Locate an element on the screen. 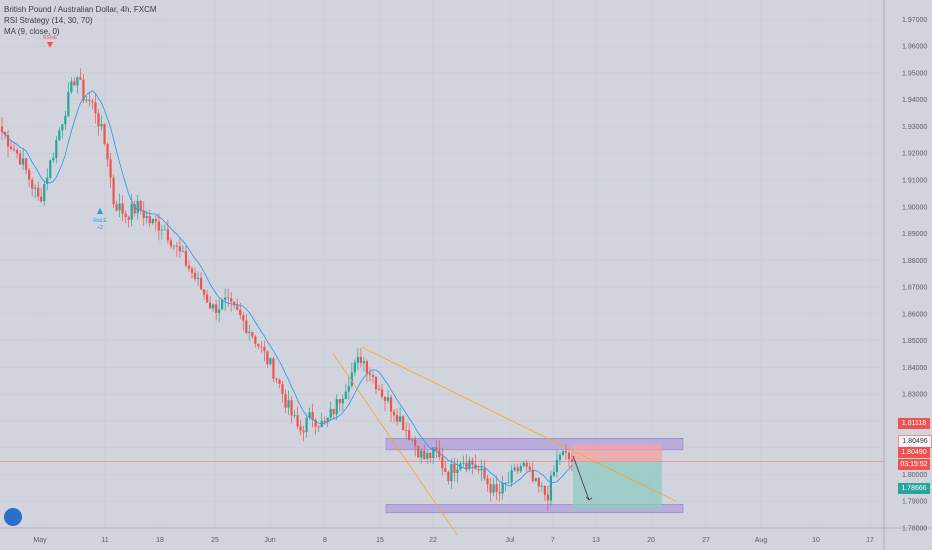 This screenshot has width=932, height=550. x-tick-label: 13 is located at coordinates (596, 540).